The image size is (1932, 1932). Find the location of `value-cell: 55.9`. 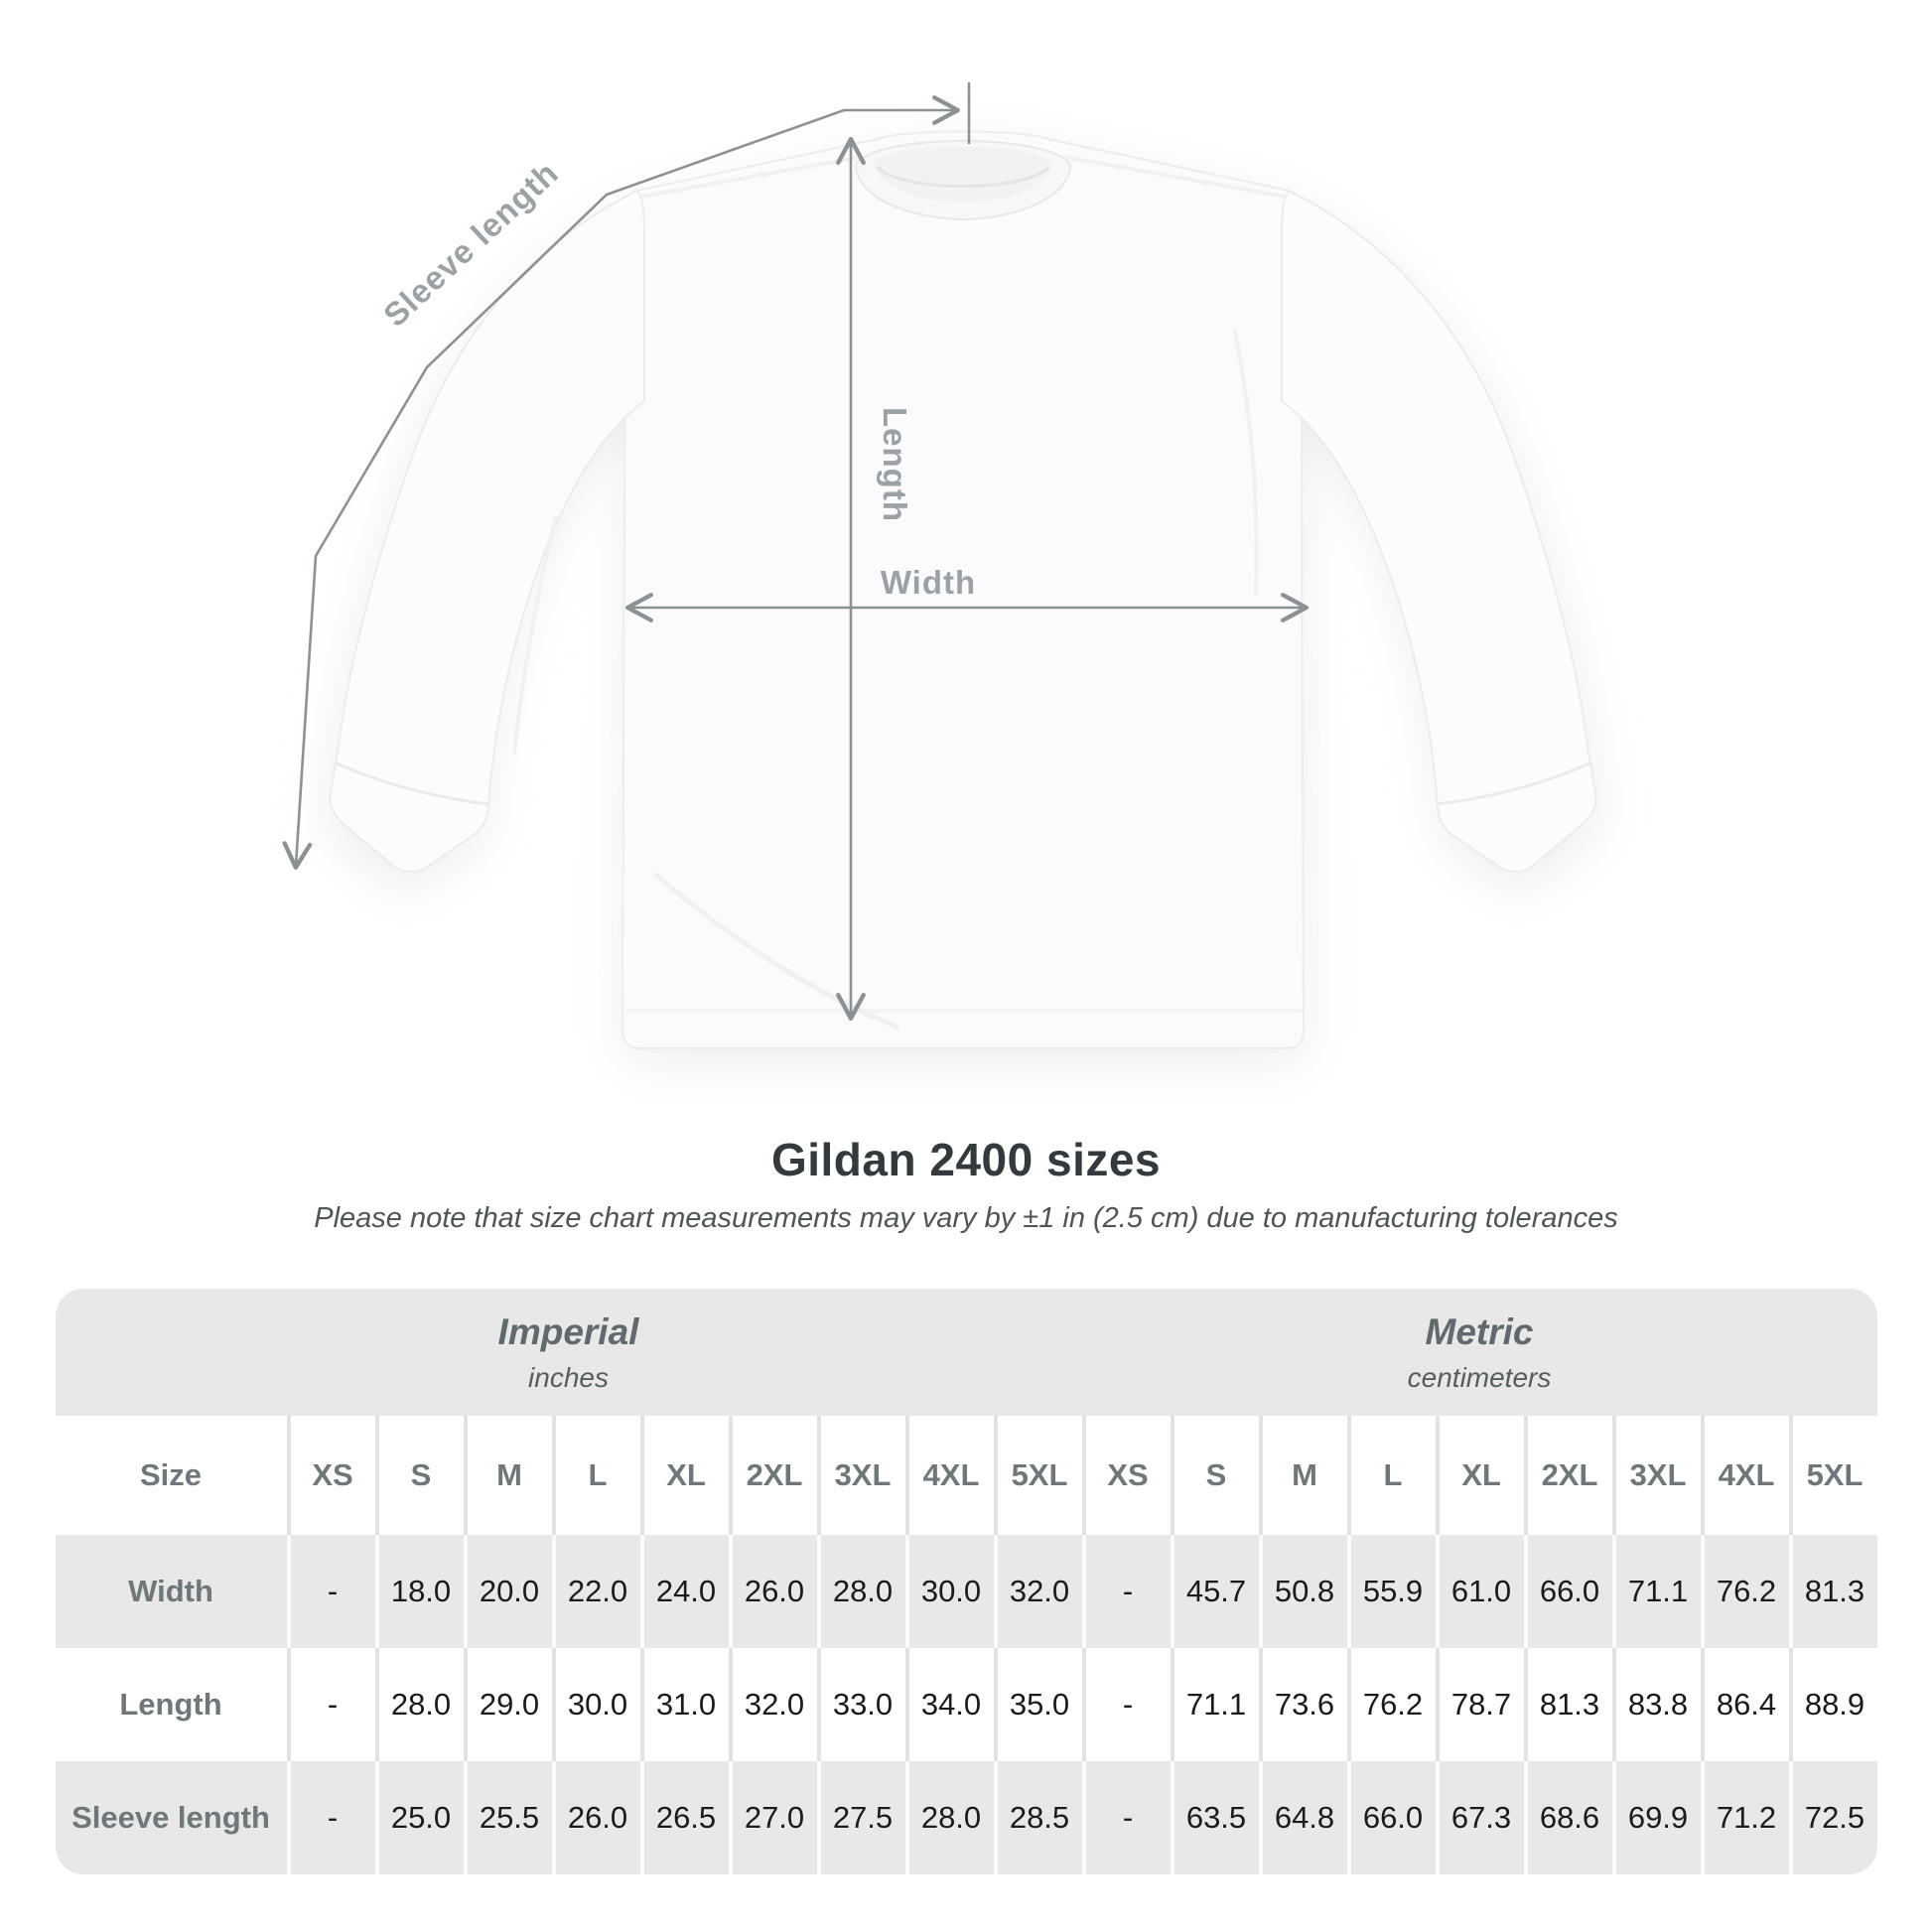

value-cell: 55.9 is located at coordinates (1391, 1592).